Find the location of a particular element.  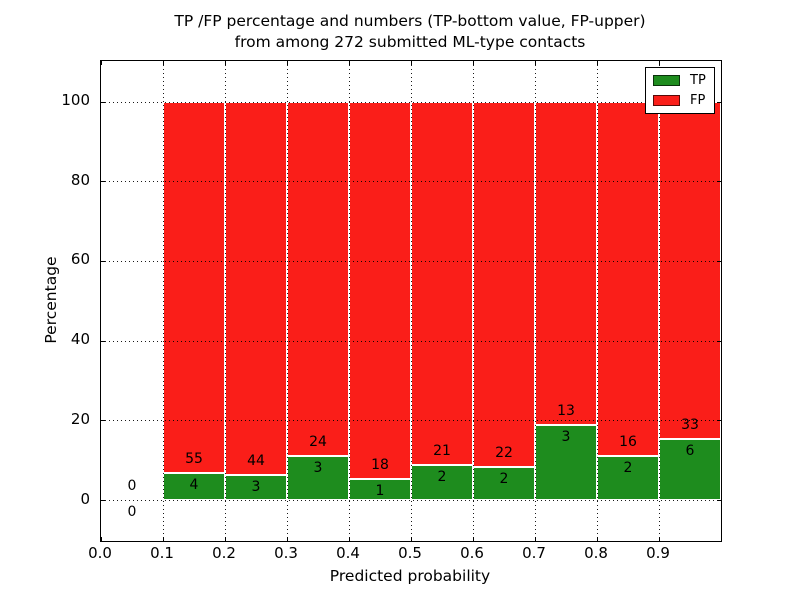

x-tick-label: 0.8 is located at coordinates (596, 553).